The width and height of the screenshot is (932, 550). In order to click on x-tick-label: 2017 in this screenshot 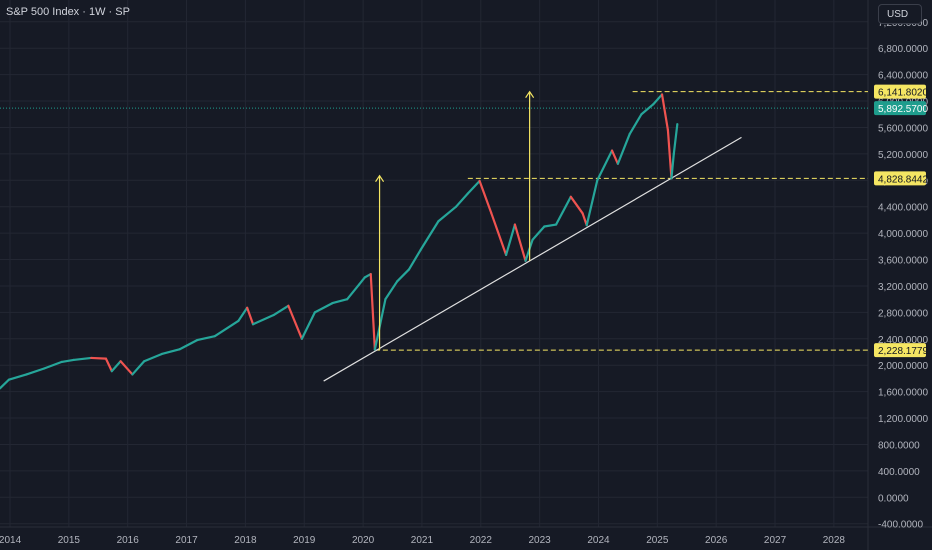, I will do `click(186, 540)`.